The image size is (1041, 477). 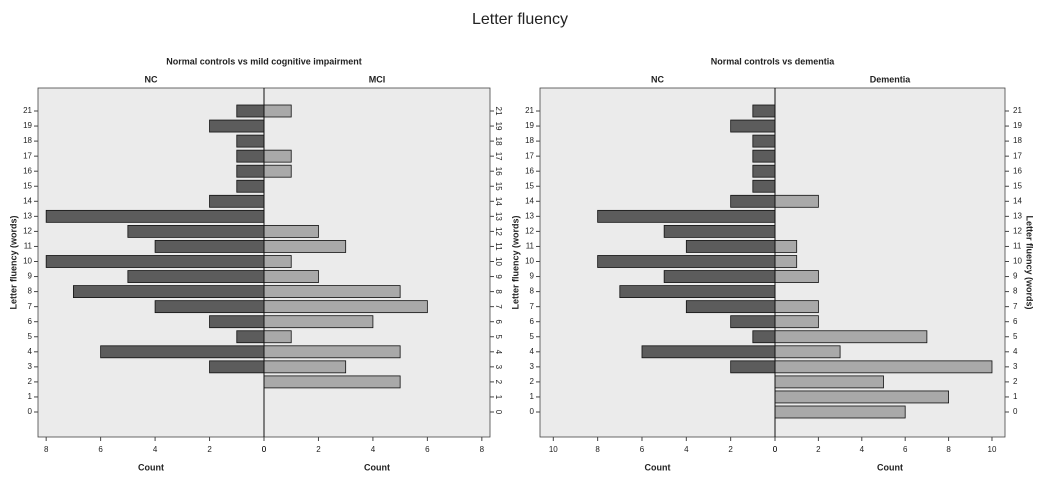 What do you see at coordinates (30, 411) in the screenshot?
I see `y-tick-label: 0` at bounding box center [30, 411].